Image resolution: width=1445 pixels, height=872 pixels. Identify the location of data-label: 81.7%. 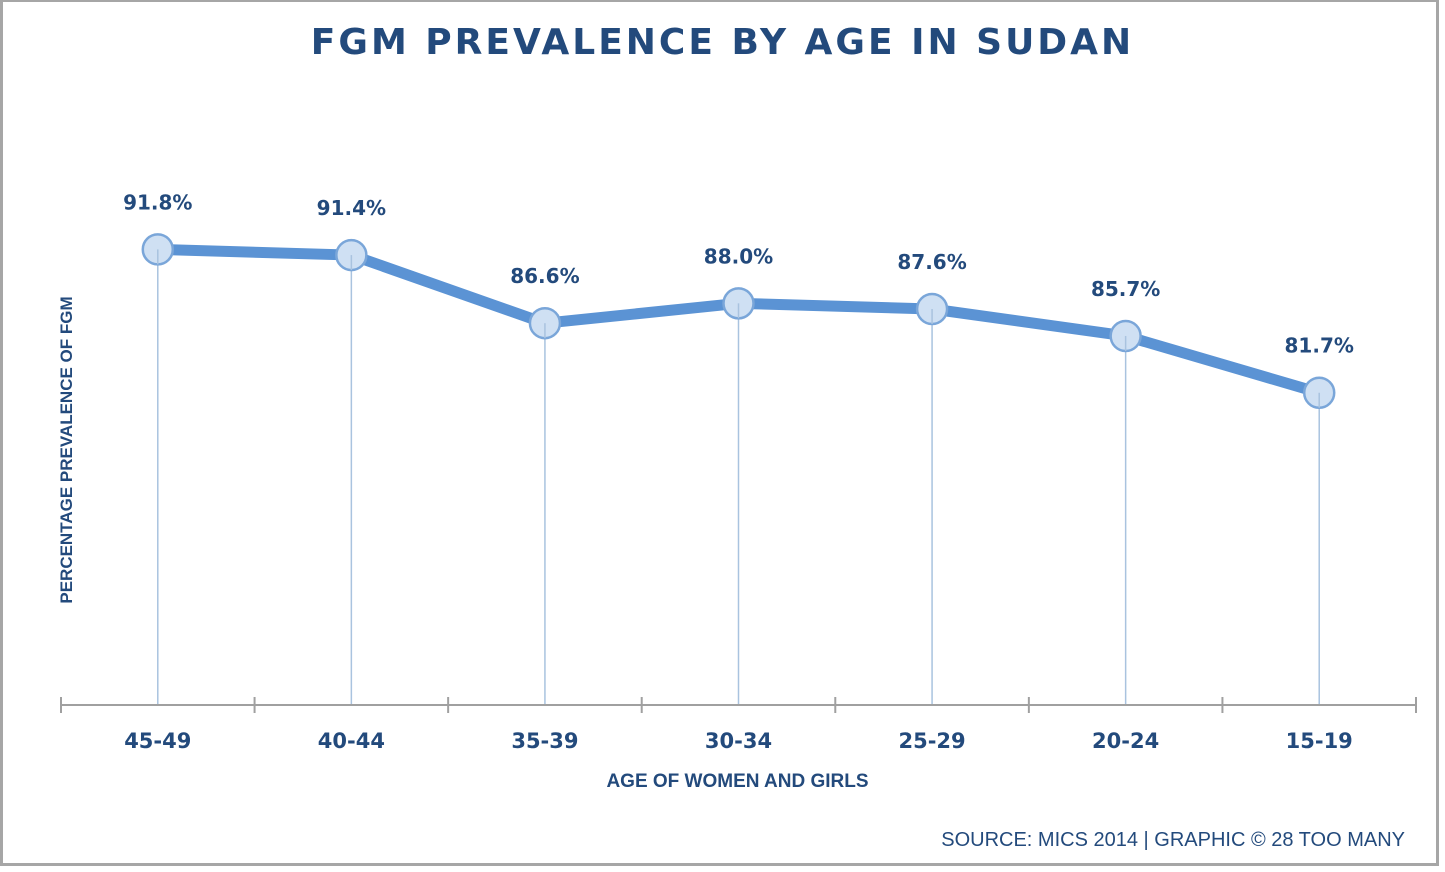
(1319, 346).